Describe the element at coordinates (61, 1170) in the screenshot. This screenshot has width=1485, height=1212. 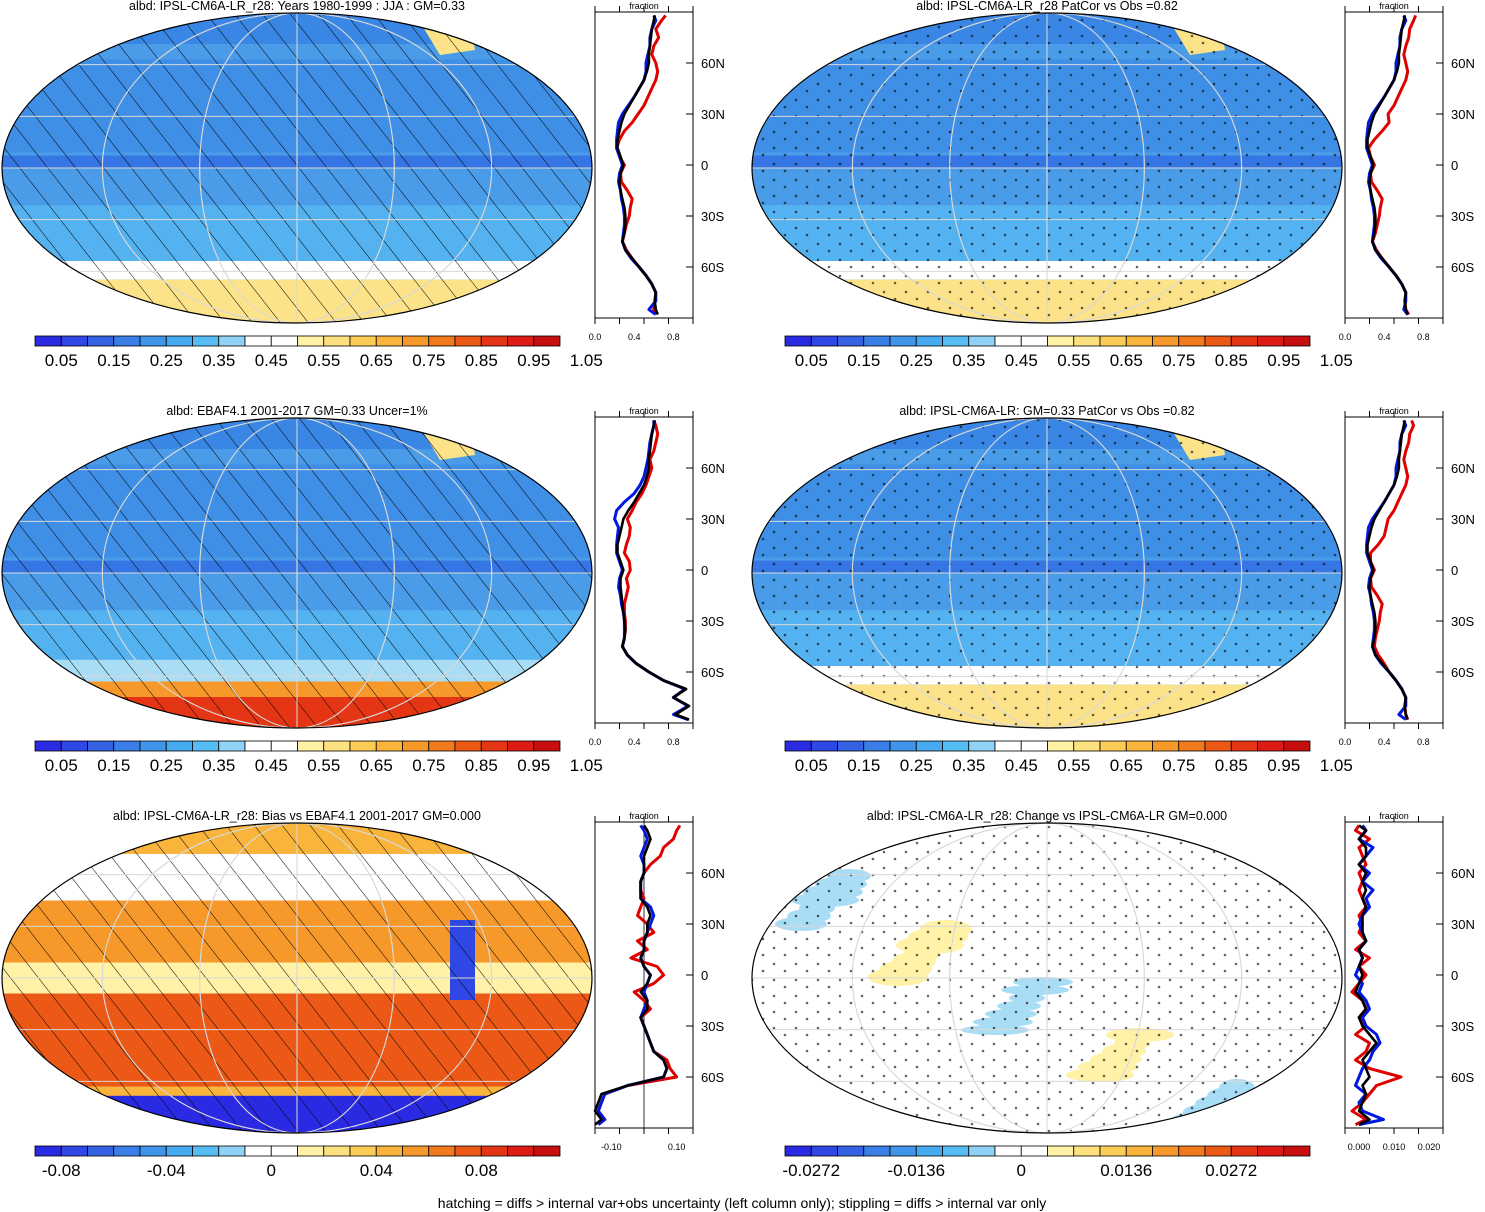
I see `colorbar-label: -0.08` at that location.